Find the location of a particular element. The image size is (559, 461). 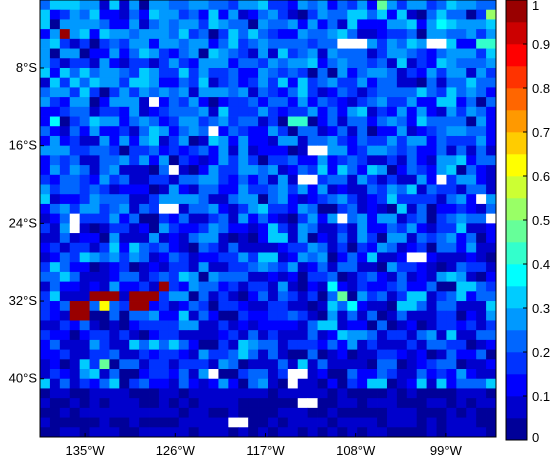

colorbar-tick-label: 0.9 is located at coordinates (541, 44).